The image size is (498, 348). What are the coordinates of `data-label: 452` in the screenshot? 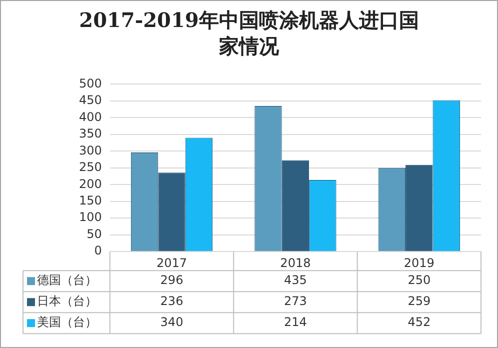 It's located at (419, 322).